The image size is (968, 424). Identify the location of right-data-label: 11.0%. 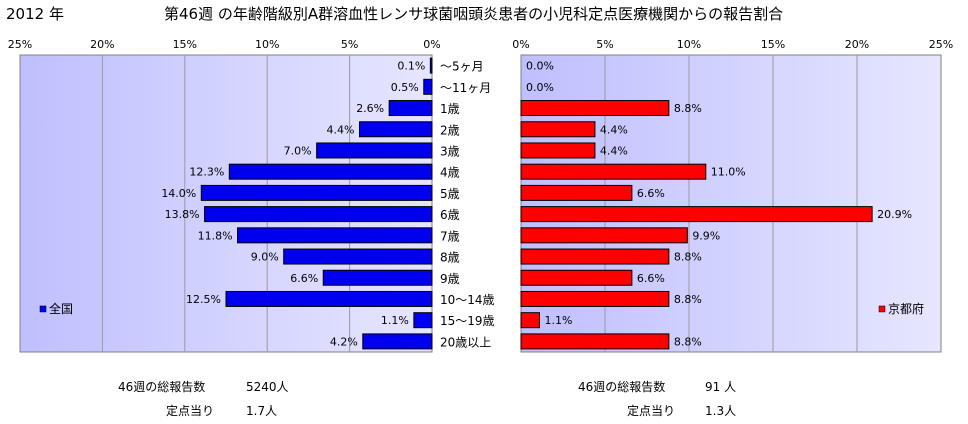
(728, 172).